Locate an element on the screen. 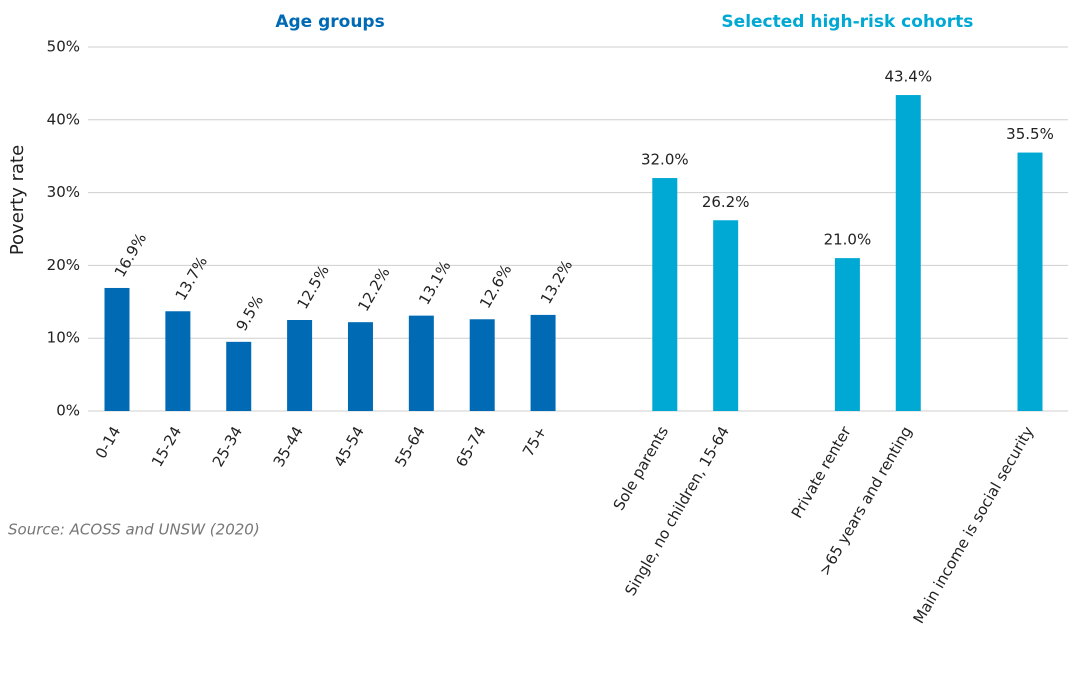 The width and height of the screenshot is (1068, 680). value-label: 16.9% is located at coordinates (130, 255).